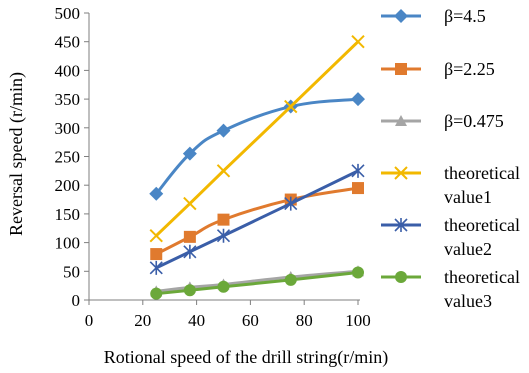  What do you see at coordinates (469, 69) in the screenshot?
I see `legend-label: β=2.25` at bounding box center [469, 69].